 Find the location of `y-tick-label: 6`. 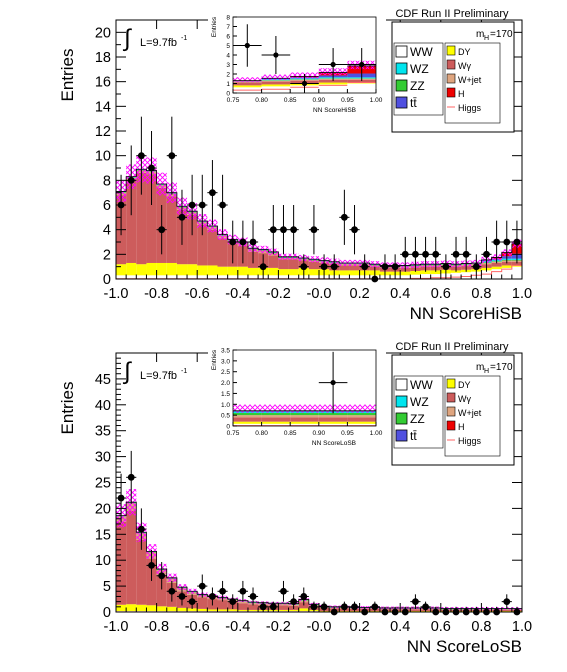

y-tick-label: 6 is located at coordinates (107, 206).